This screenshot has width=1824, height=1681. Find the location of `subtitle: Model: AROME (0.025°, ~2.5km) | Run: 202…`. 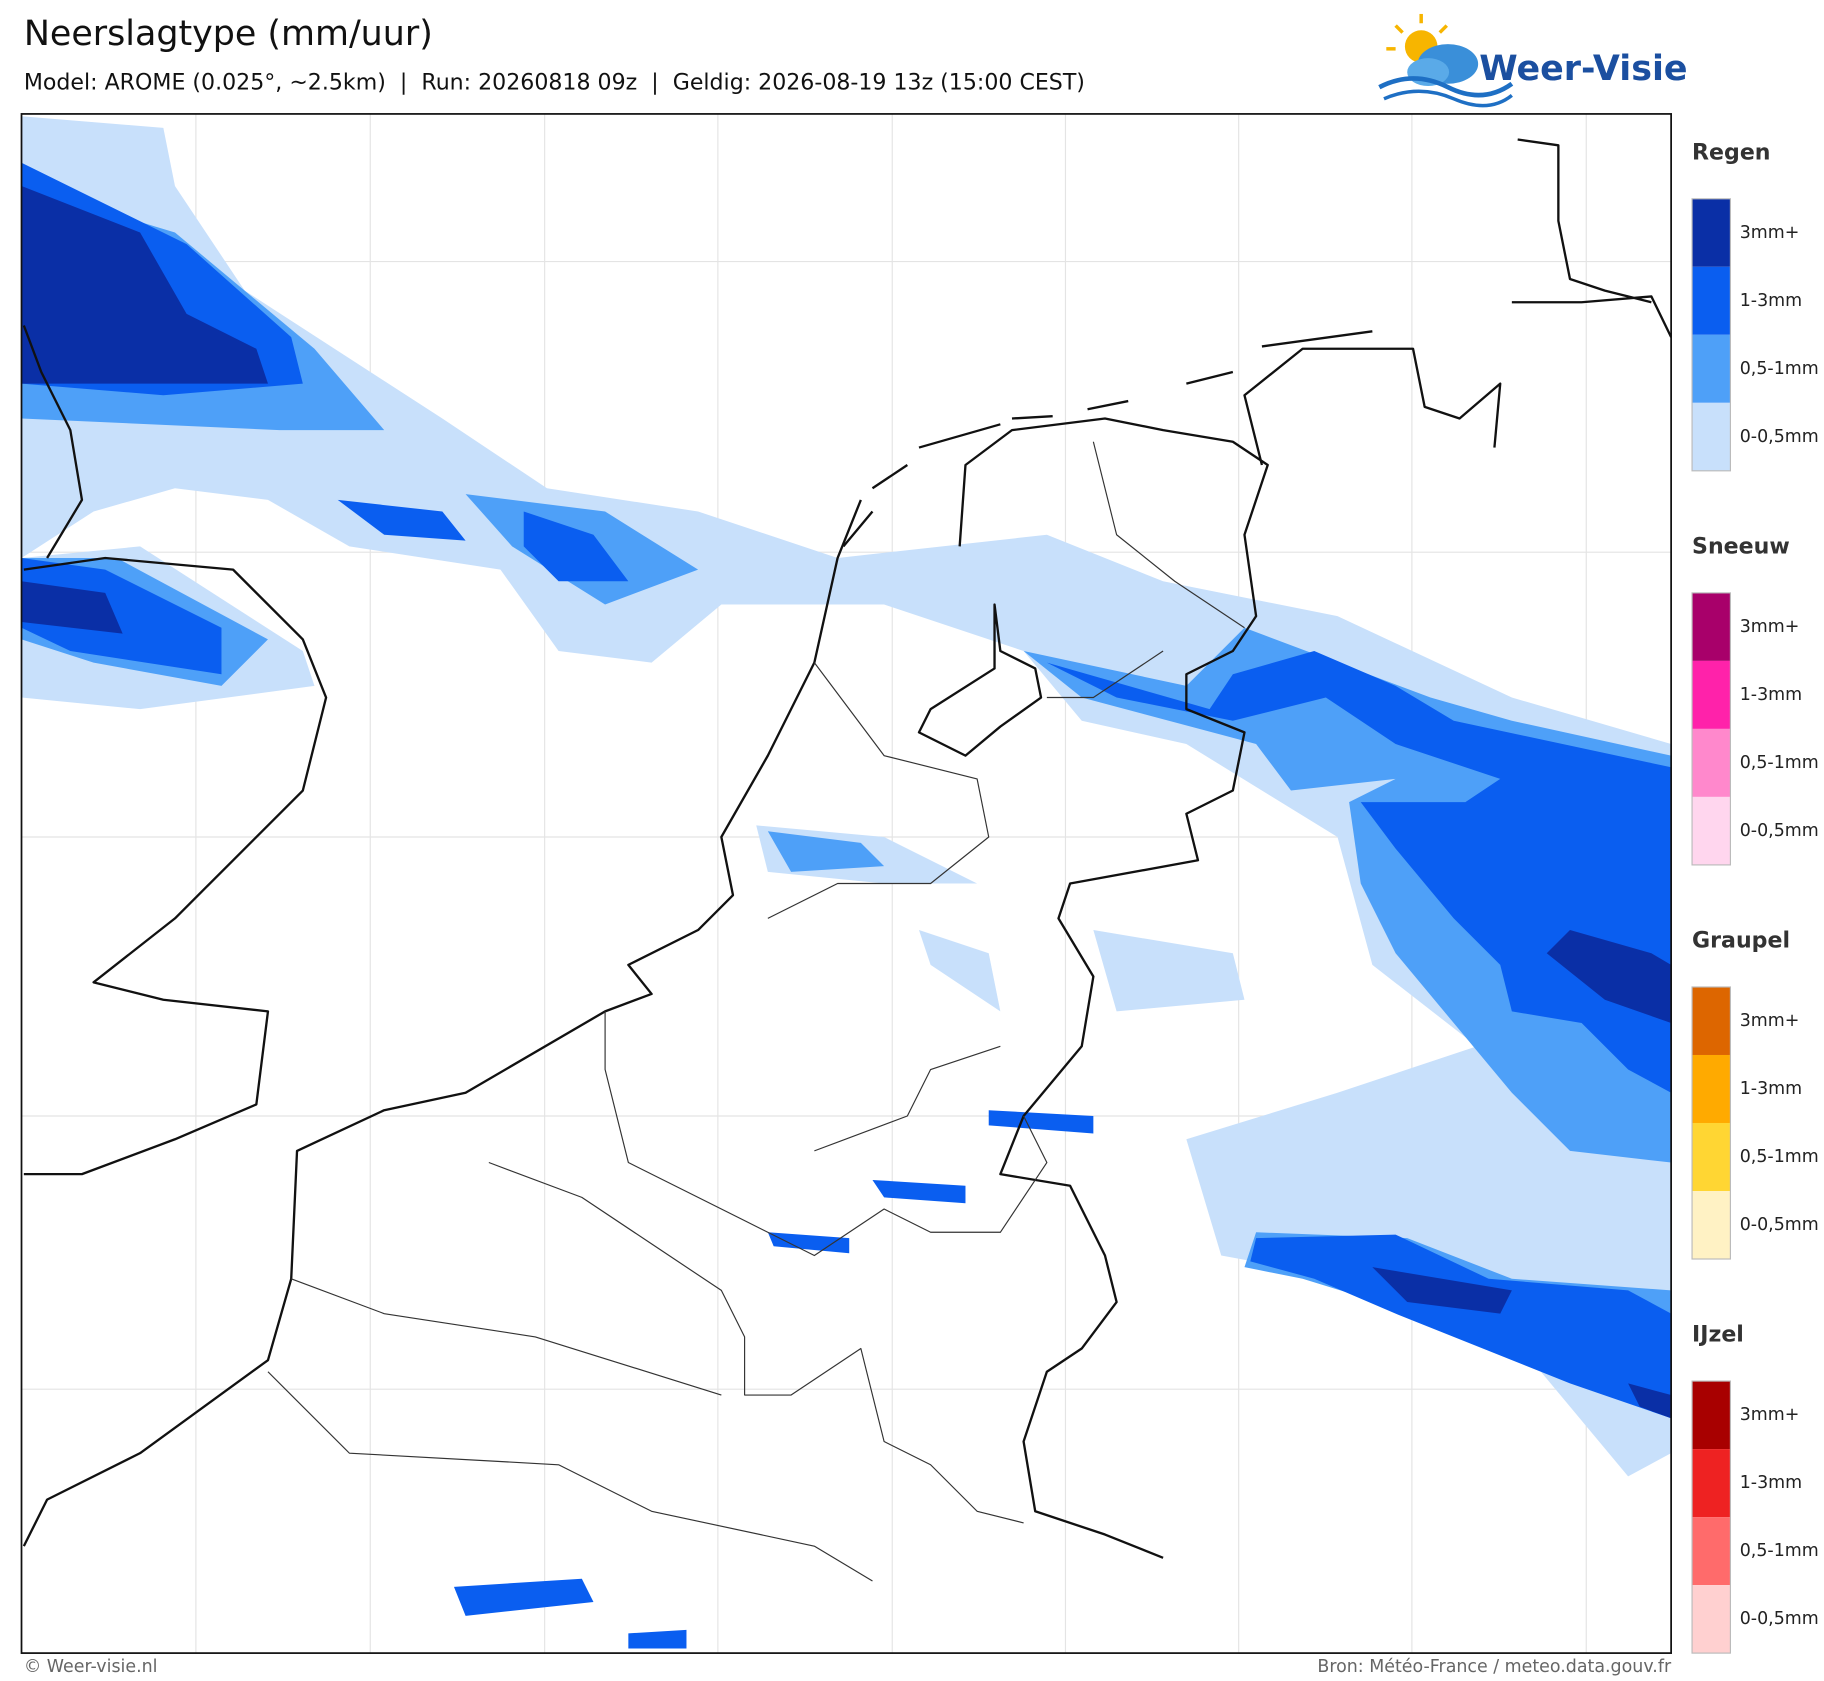

subtitle: Model: AROME (0.025°, ~2.5km) | Run: 202… is located at coordinates (554, 83).